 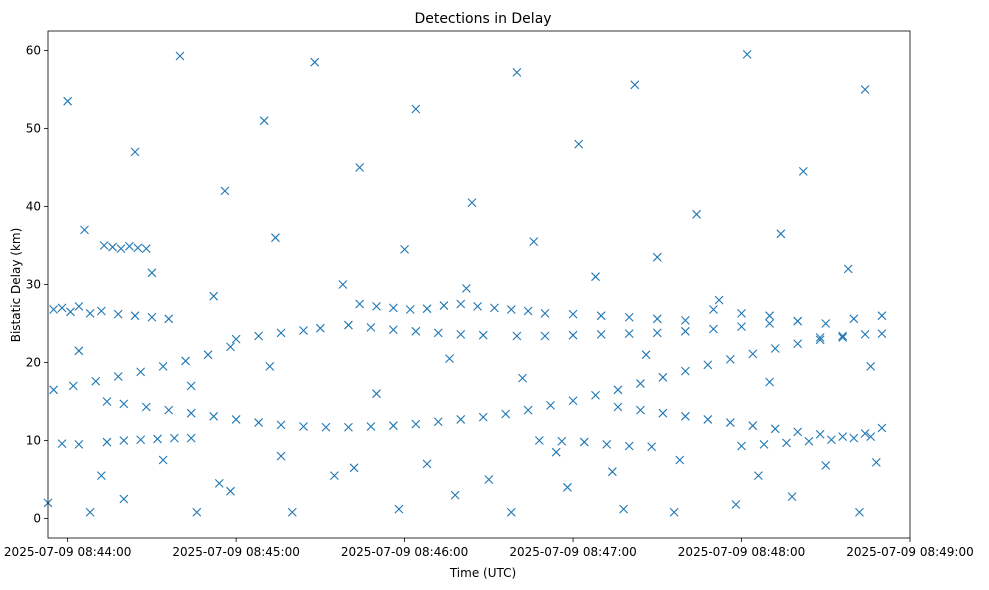 I want to click on y-axis-ticks: 0 10 20 30 40 50 60, so click(x=37, y=285).